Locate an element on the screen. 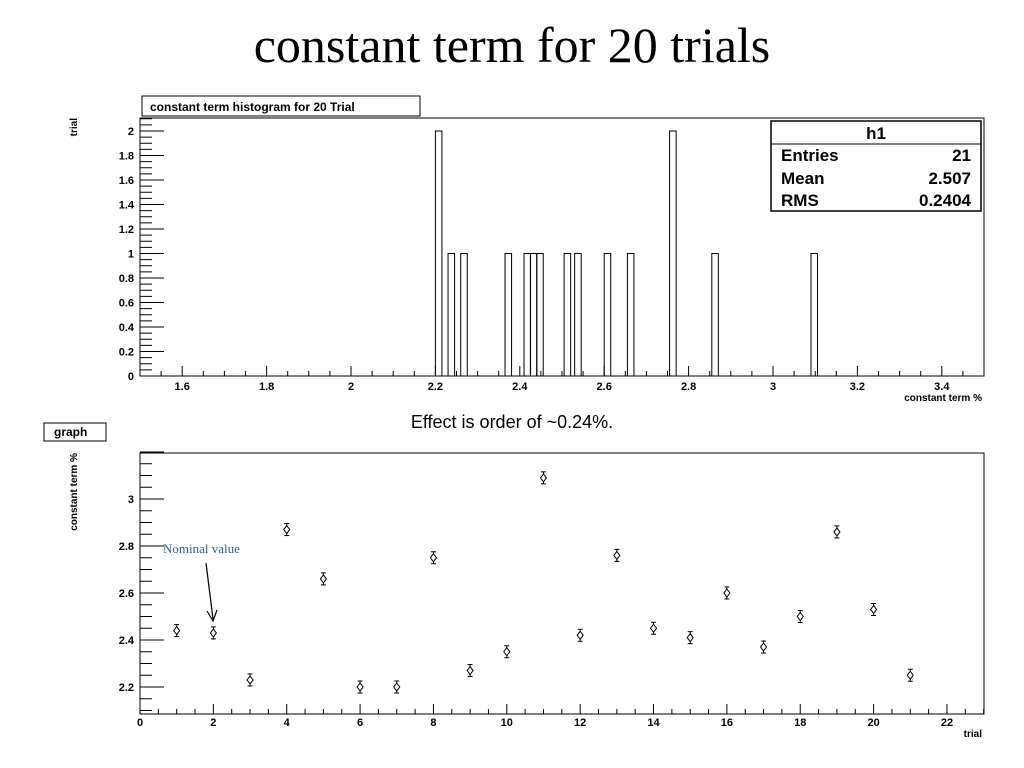  histogram-x-tick-label: 3.2 is located at coordinates (857, 387).